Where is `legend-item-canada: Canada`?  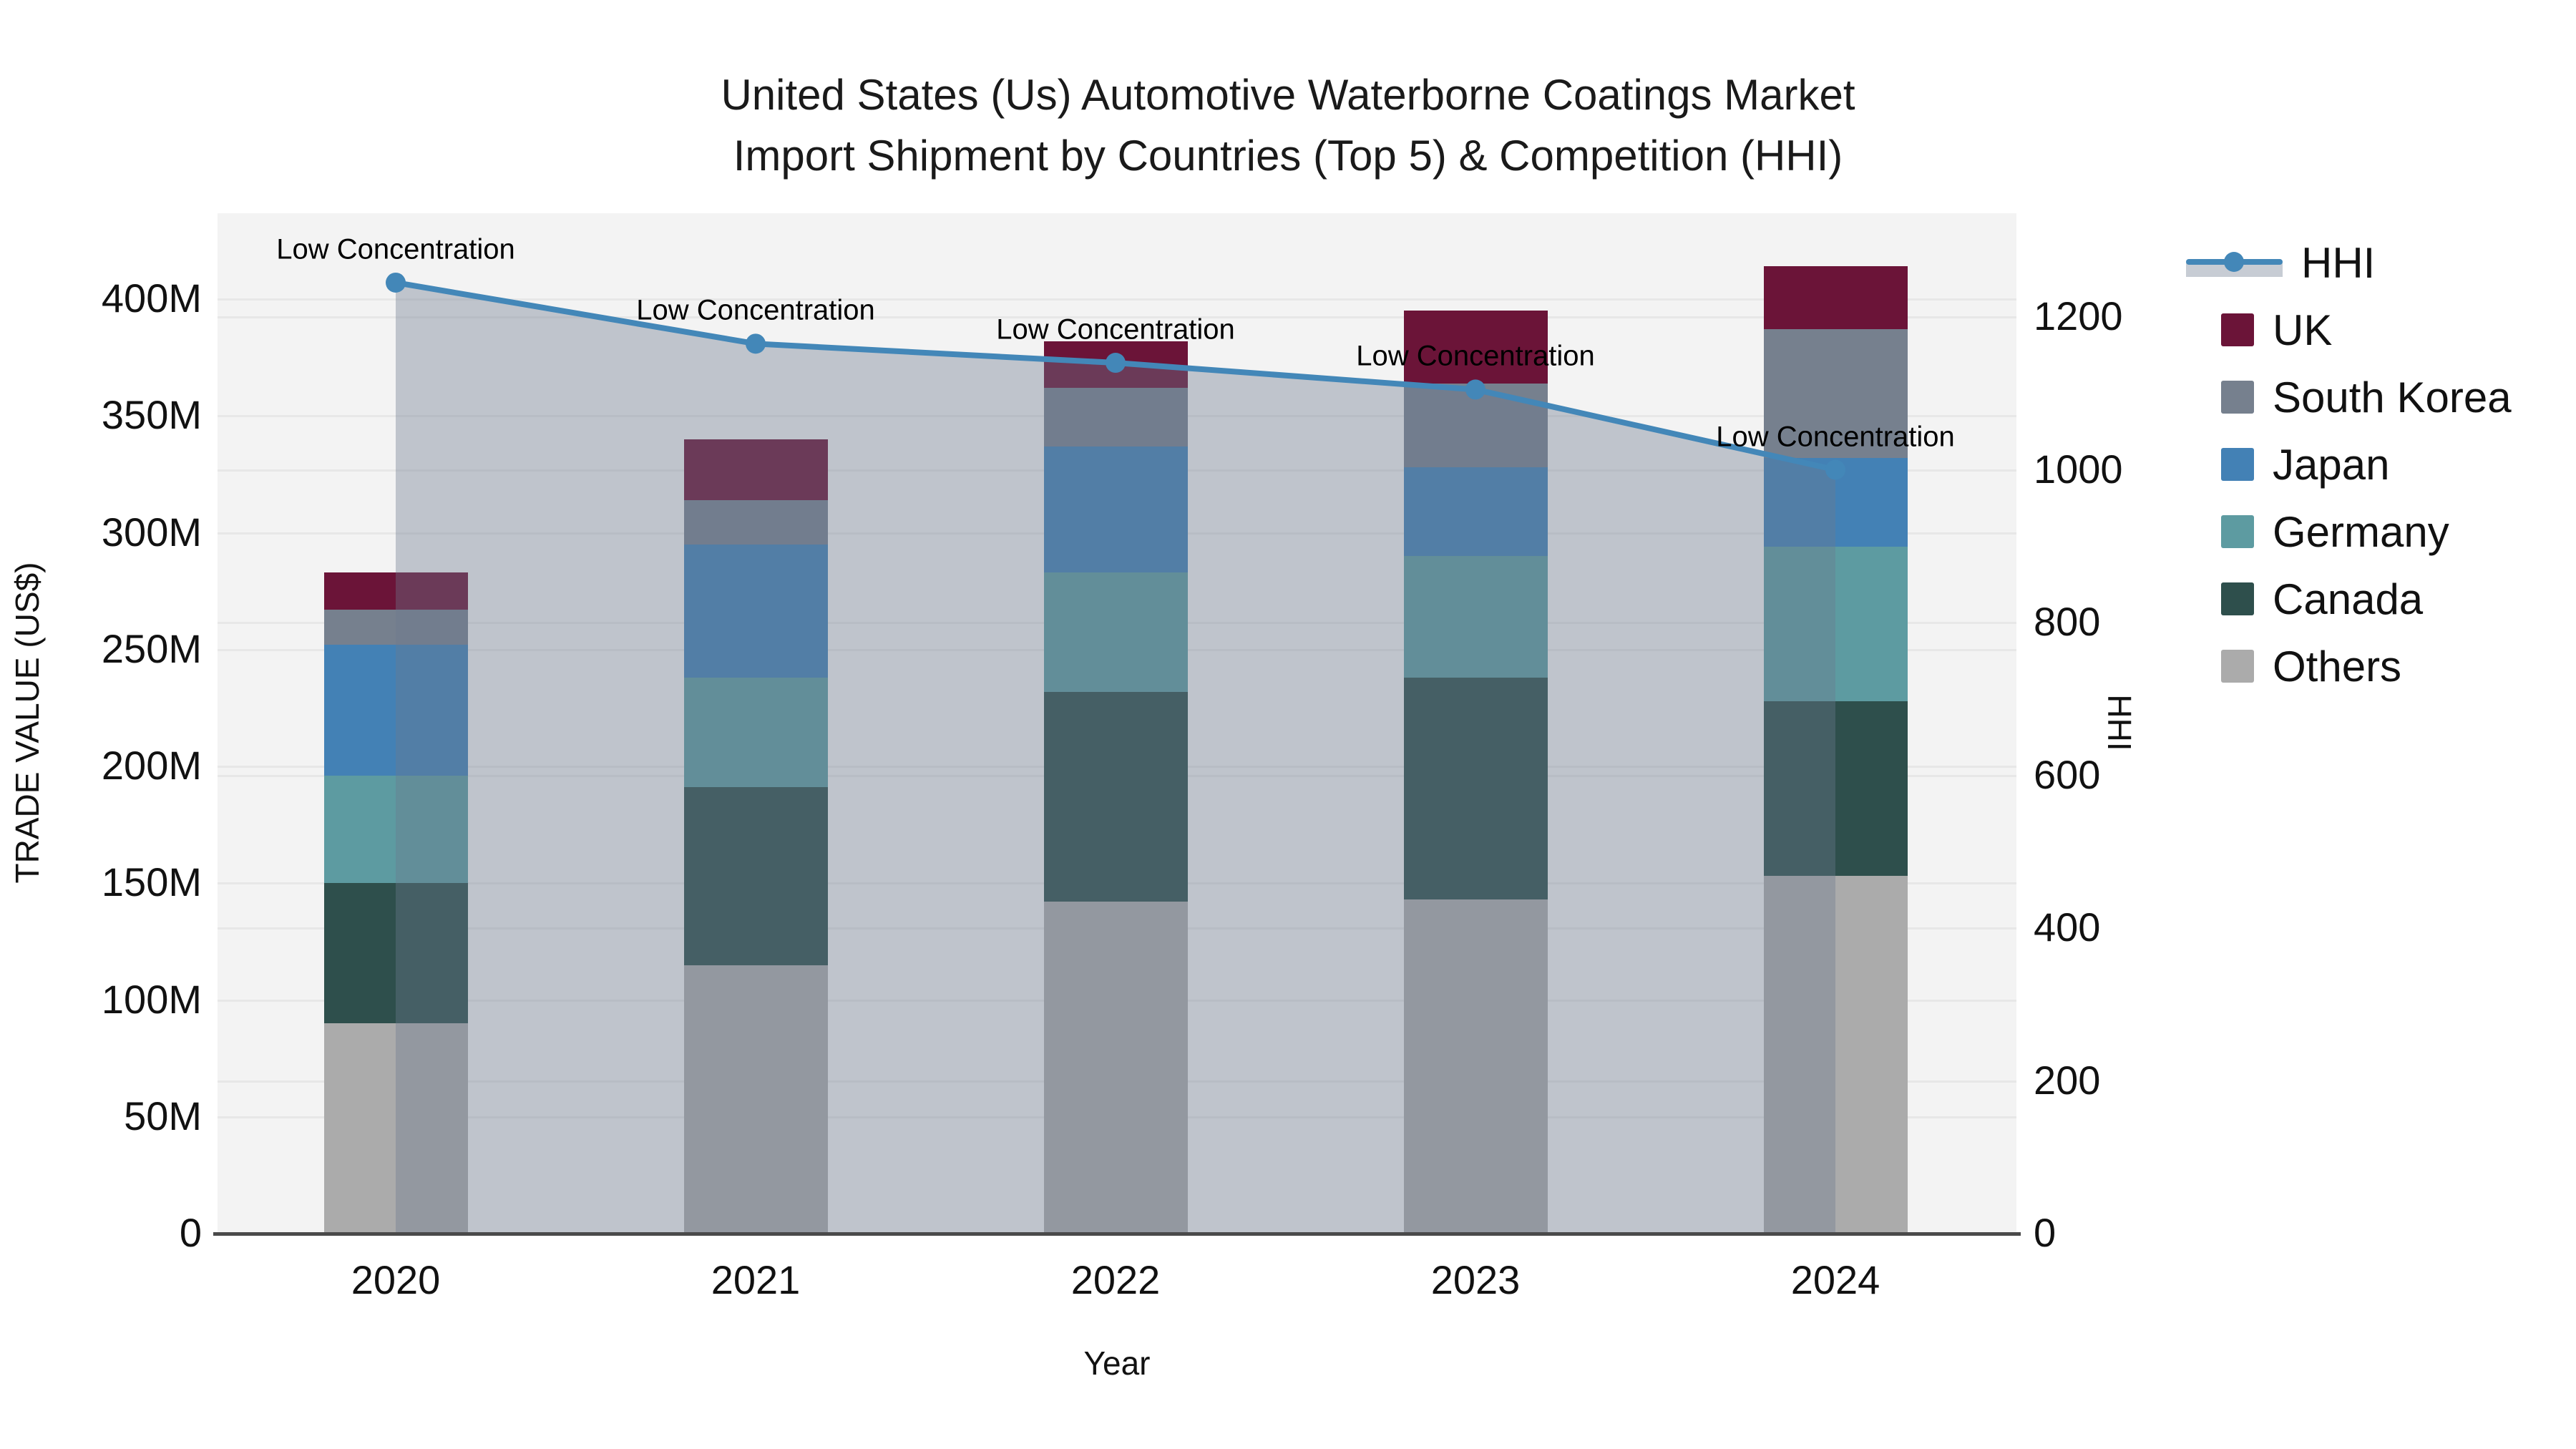
legend-item-canada: Canada is located at coordinates (2322, 599).